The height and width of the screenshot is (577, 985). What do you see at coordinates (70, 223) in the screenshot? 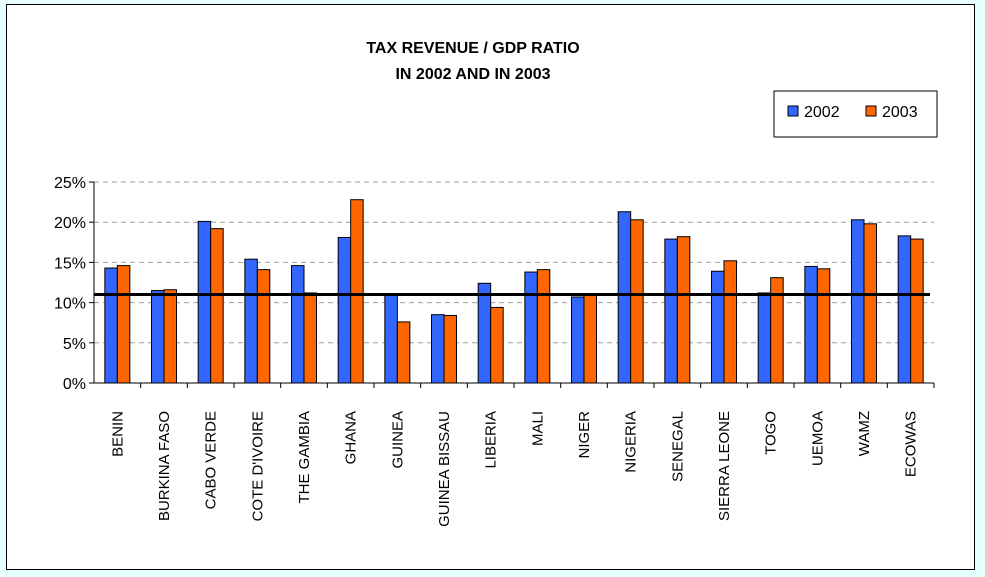
I see `y-tick-label: 20%` at bounding box center [70, 223].